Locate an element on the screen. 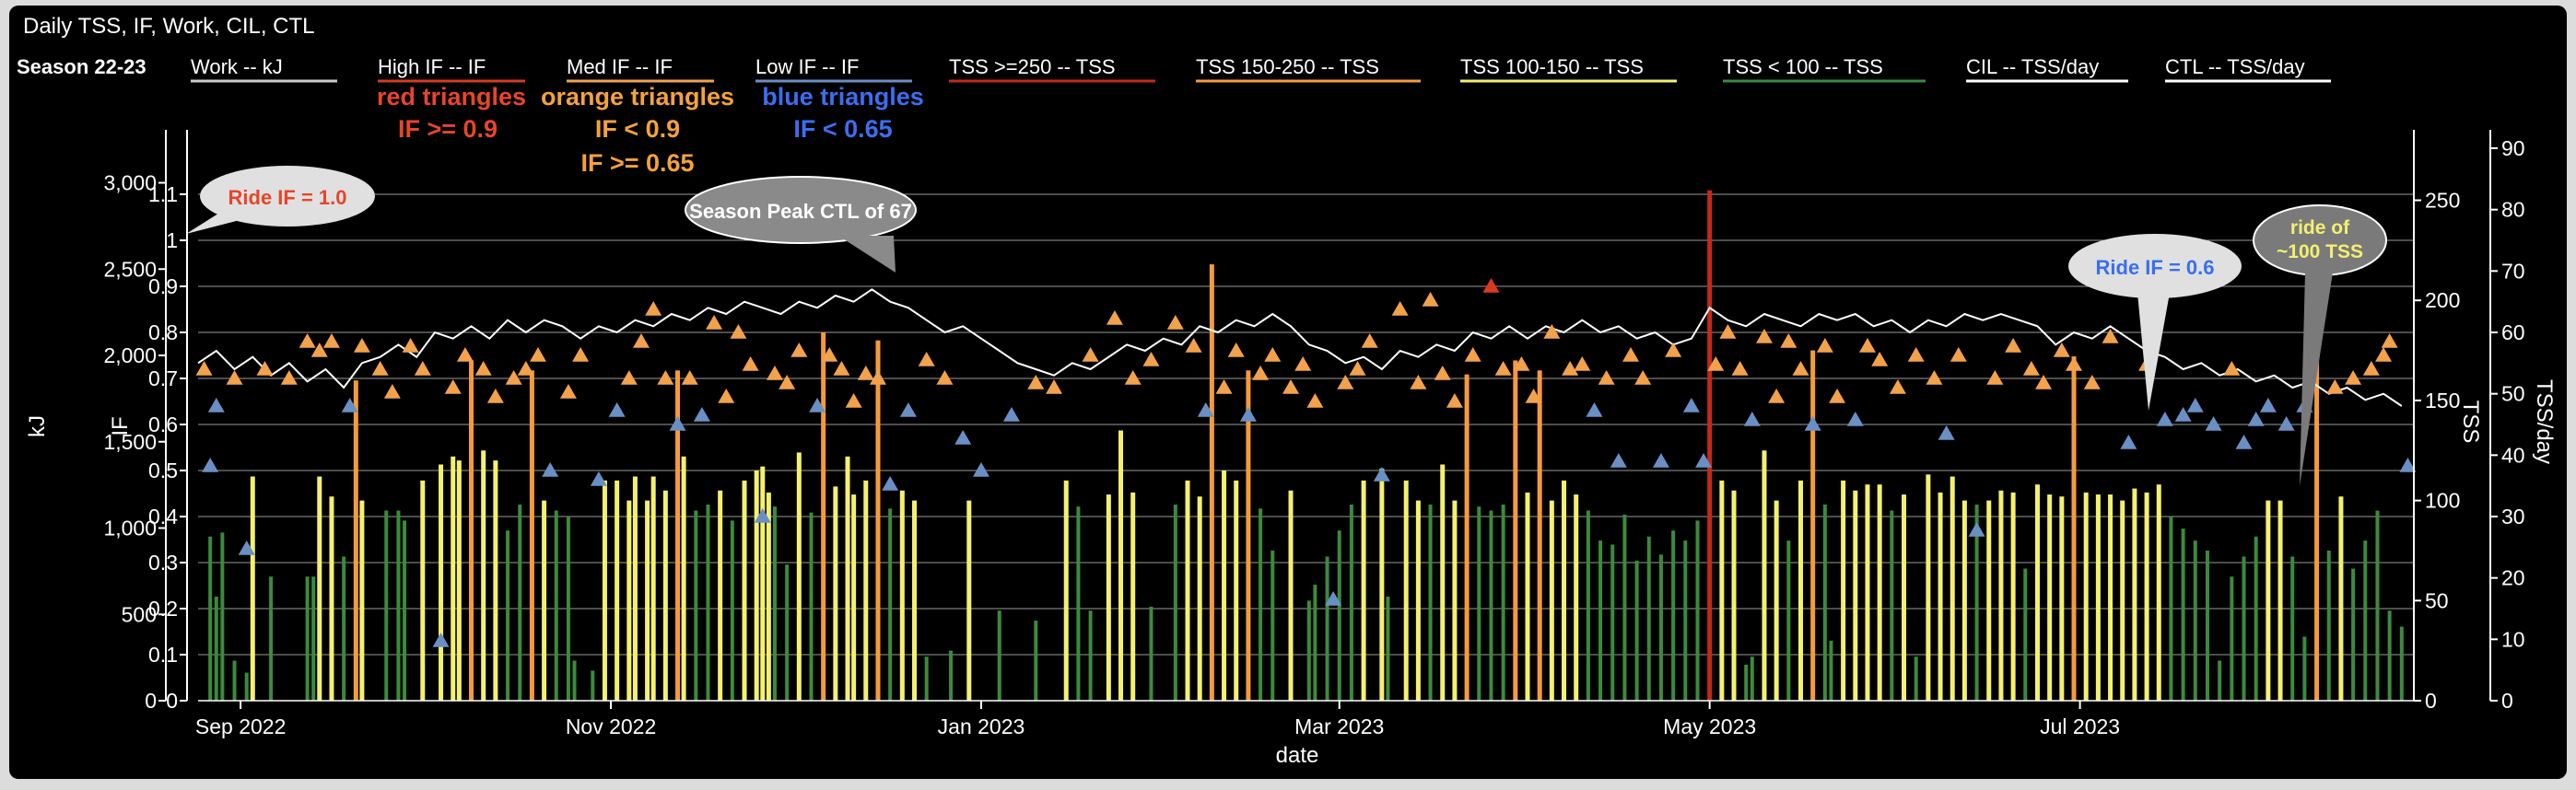 This screenshot has width=2576, height=790. callout-ride-if-06: Ride IF = 0.6 is located at coordinates (2155, 322).